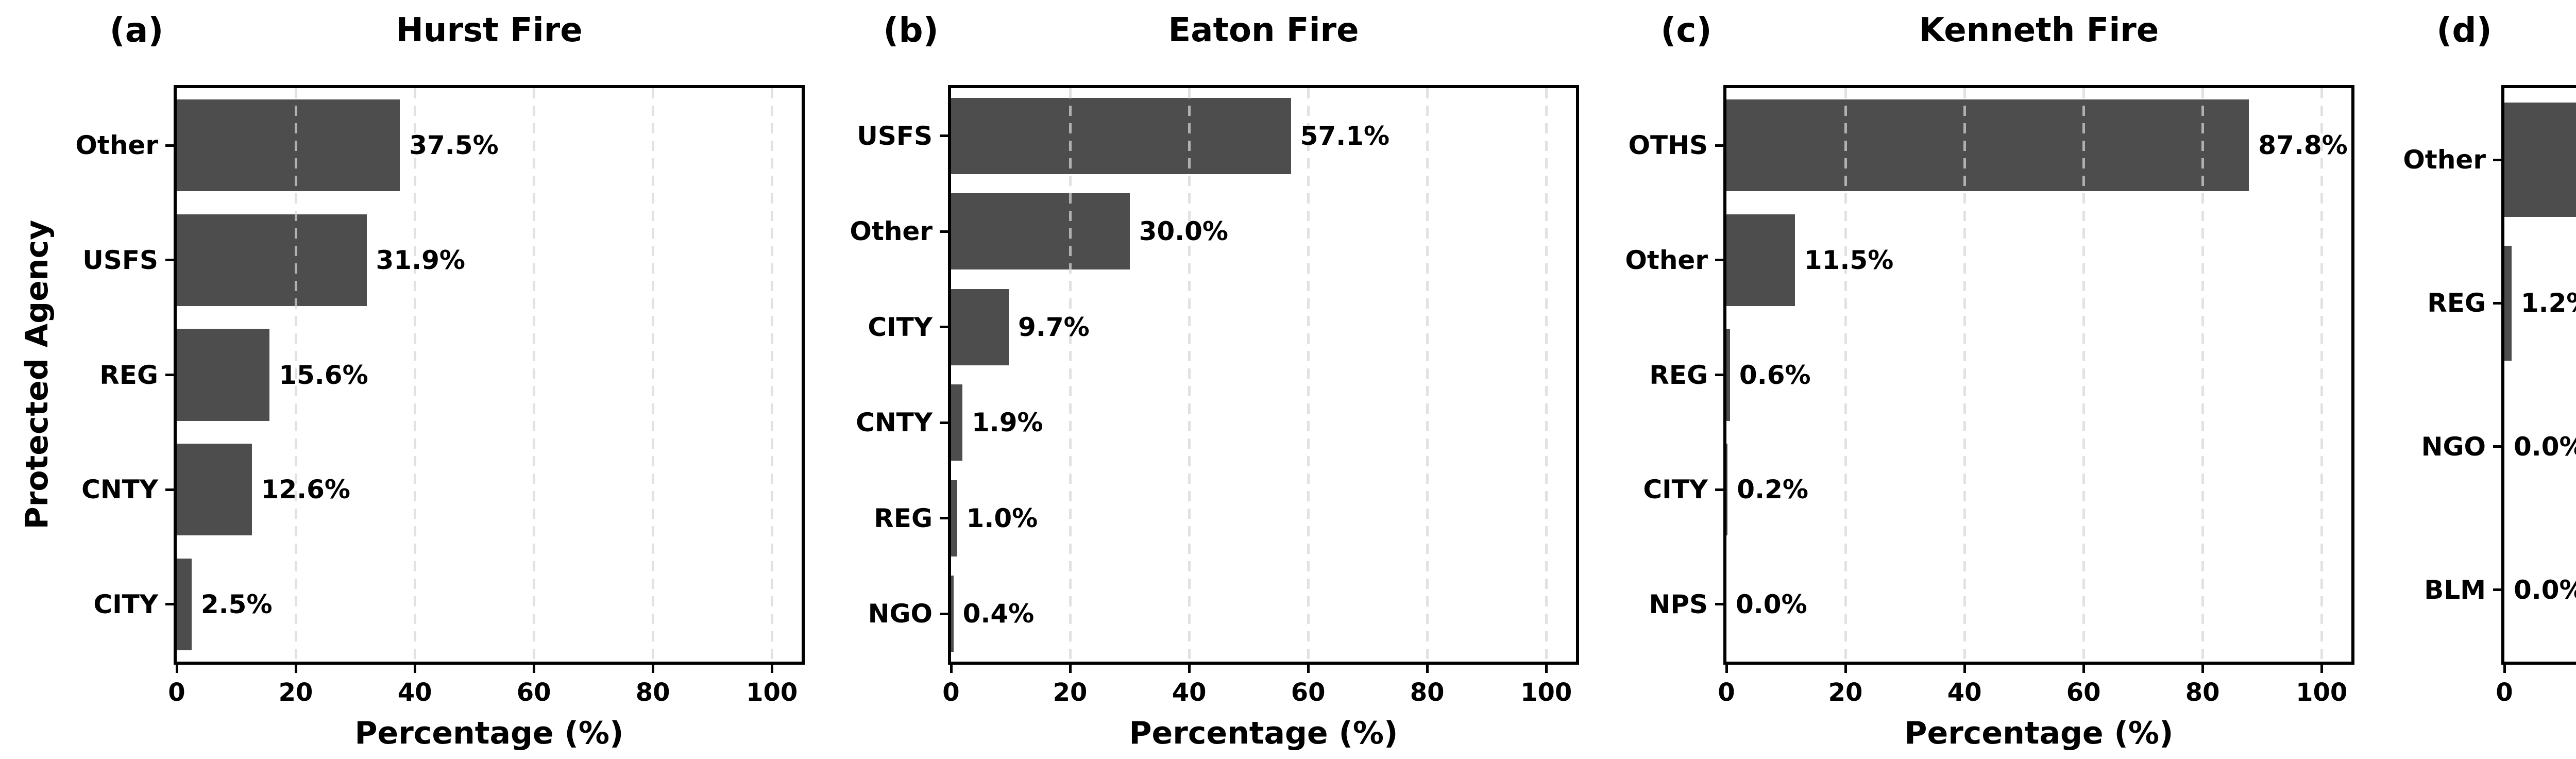 The image size is (2576, 759). What do you see at coordinates (2303, 145) in the screenshot?
I see `bar-value-label: 87.8%` at bounding box center [2303, 145].